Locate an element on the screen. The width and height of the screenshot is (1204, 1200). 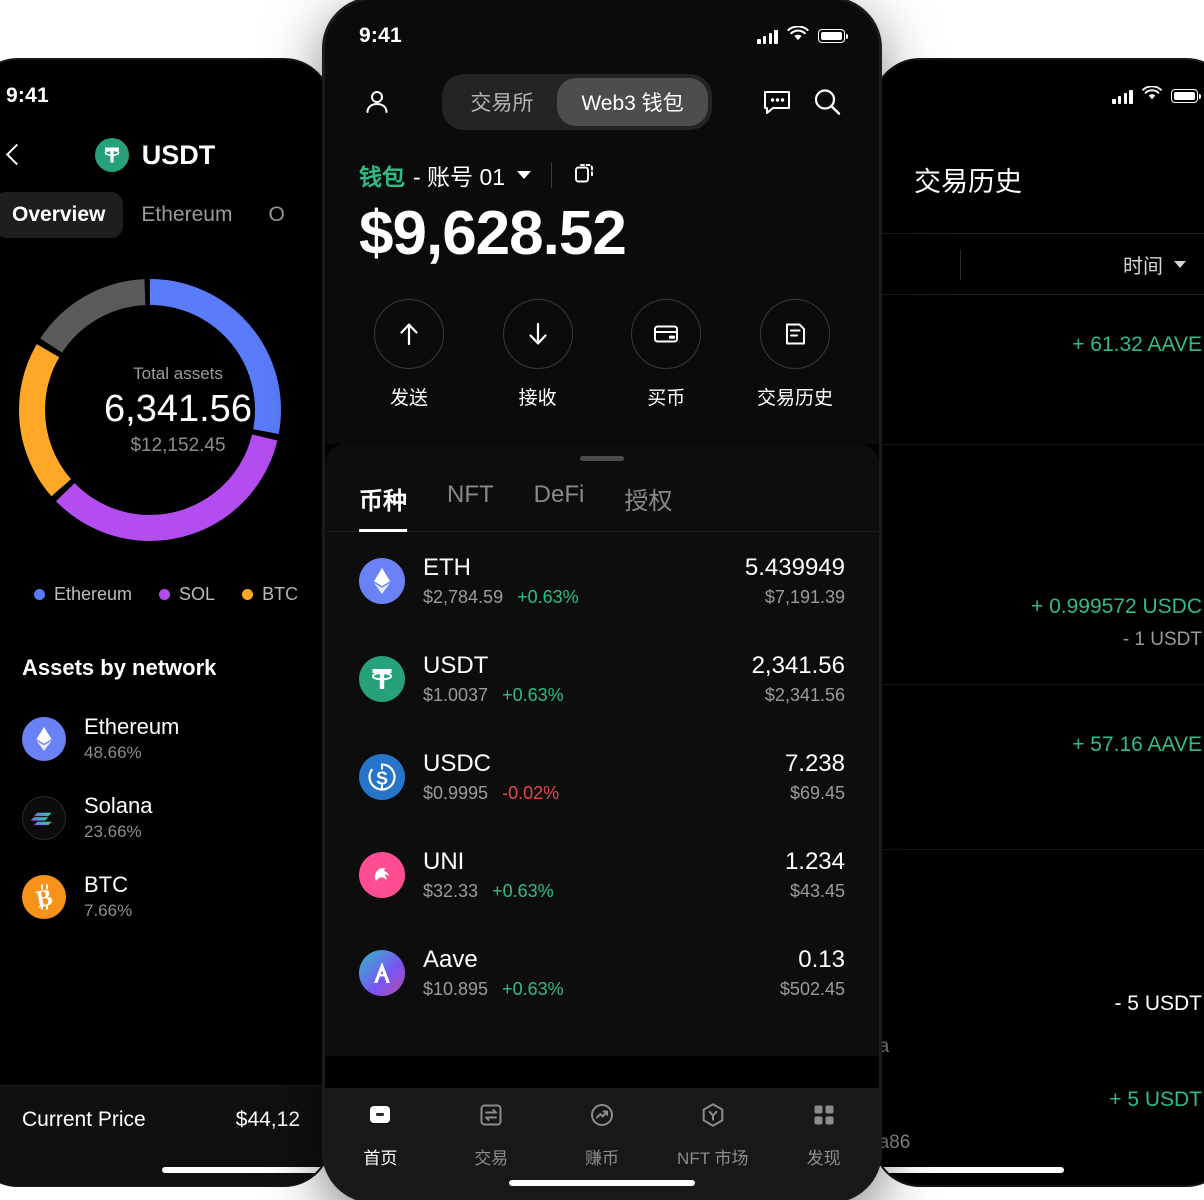
token-info: UNI $32.33 +0.63% is located at coordinates (595, 875).